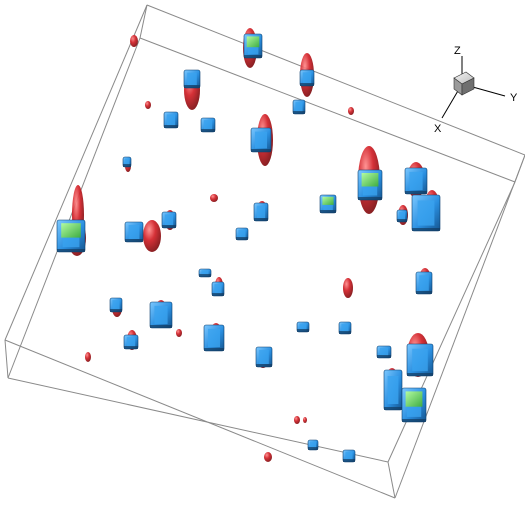 The width and height of the screenshot is (525, 508). I want to click on x-axis-label: X, so click(438, 129).